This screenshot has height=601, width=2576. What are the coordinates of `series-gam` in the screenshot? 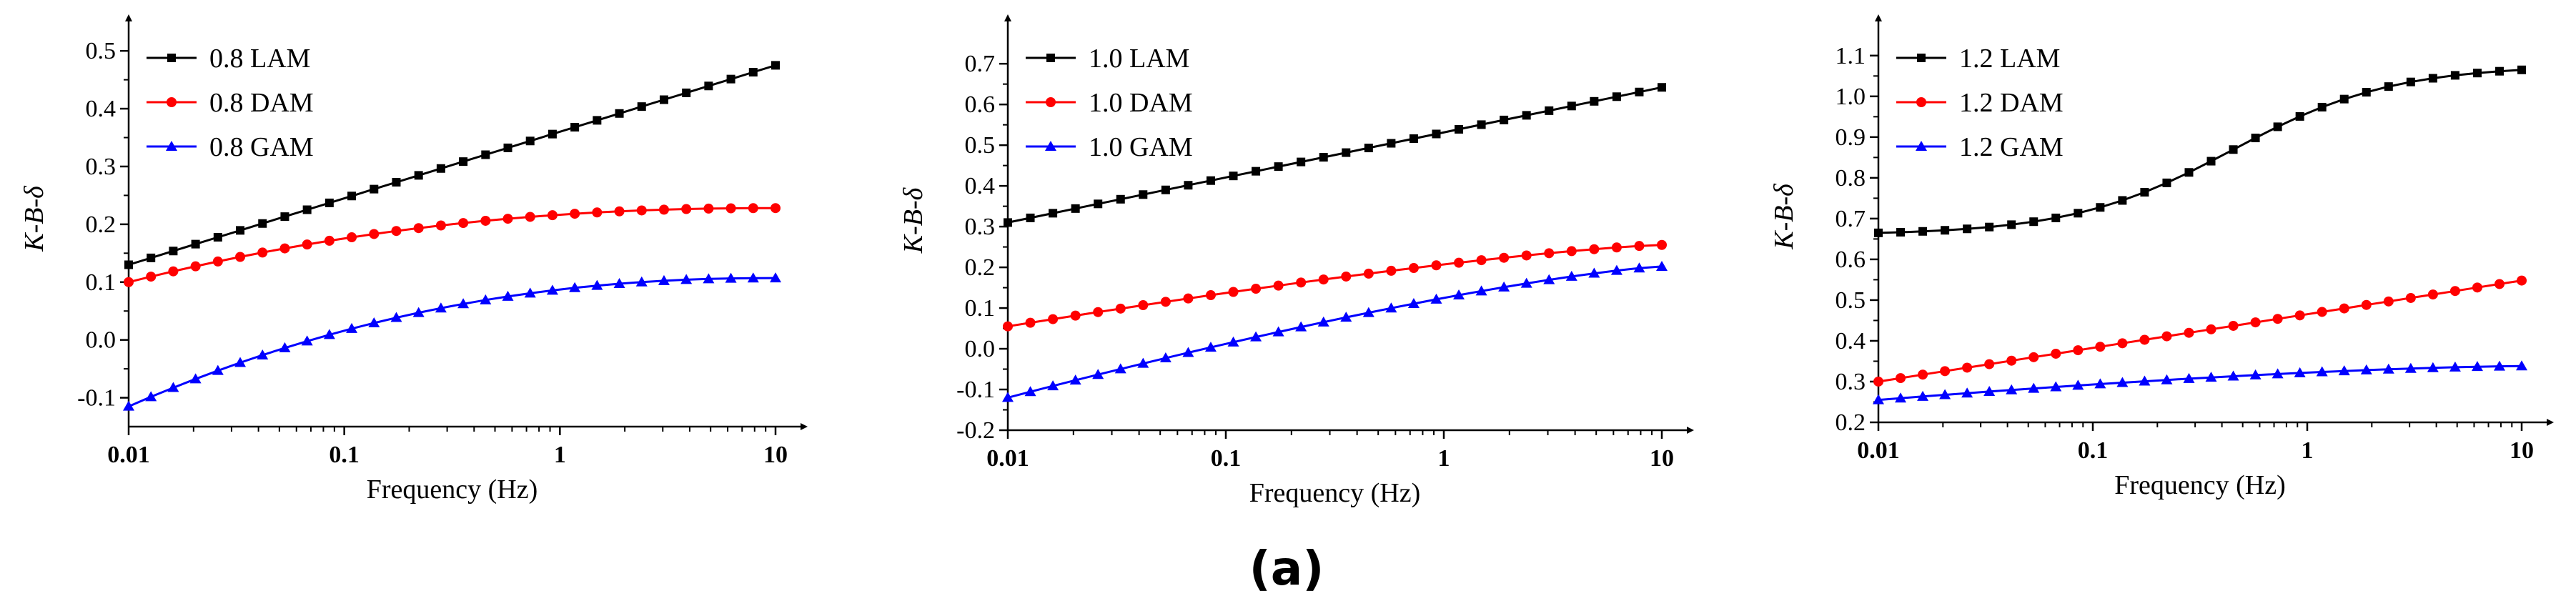 It's located at (1335, 331).